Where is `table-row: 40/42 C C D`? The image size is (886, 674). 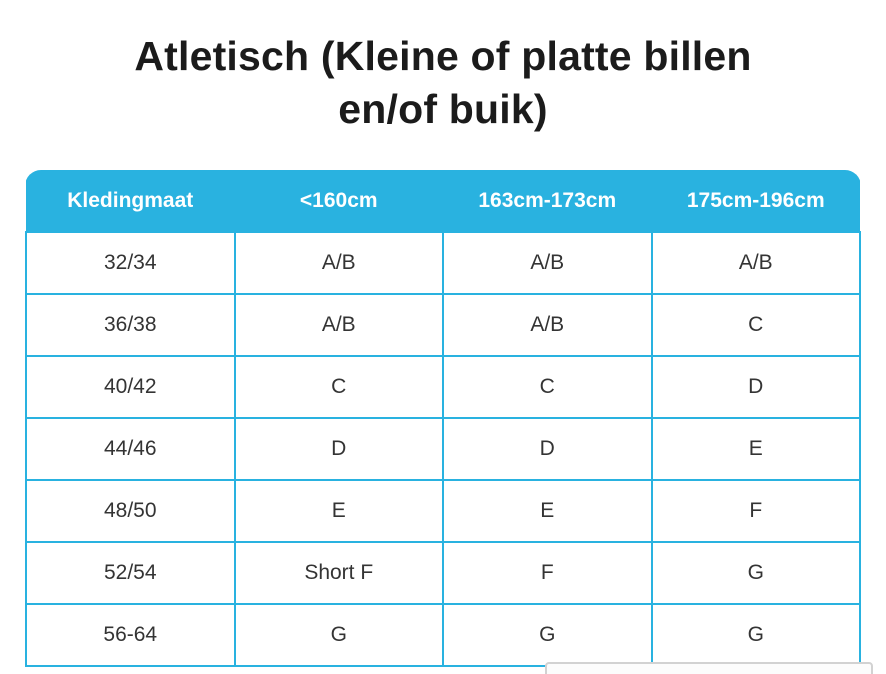
table-row: 40/42 C C D is located at coordinates (443, 387).